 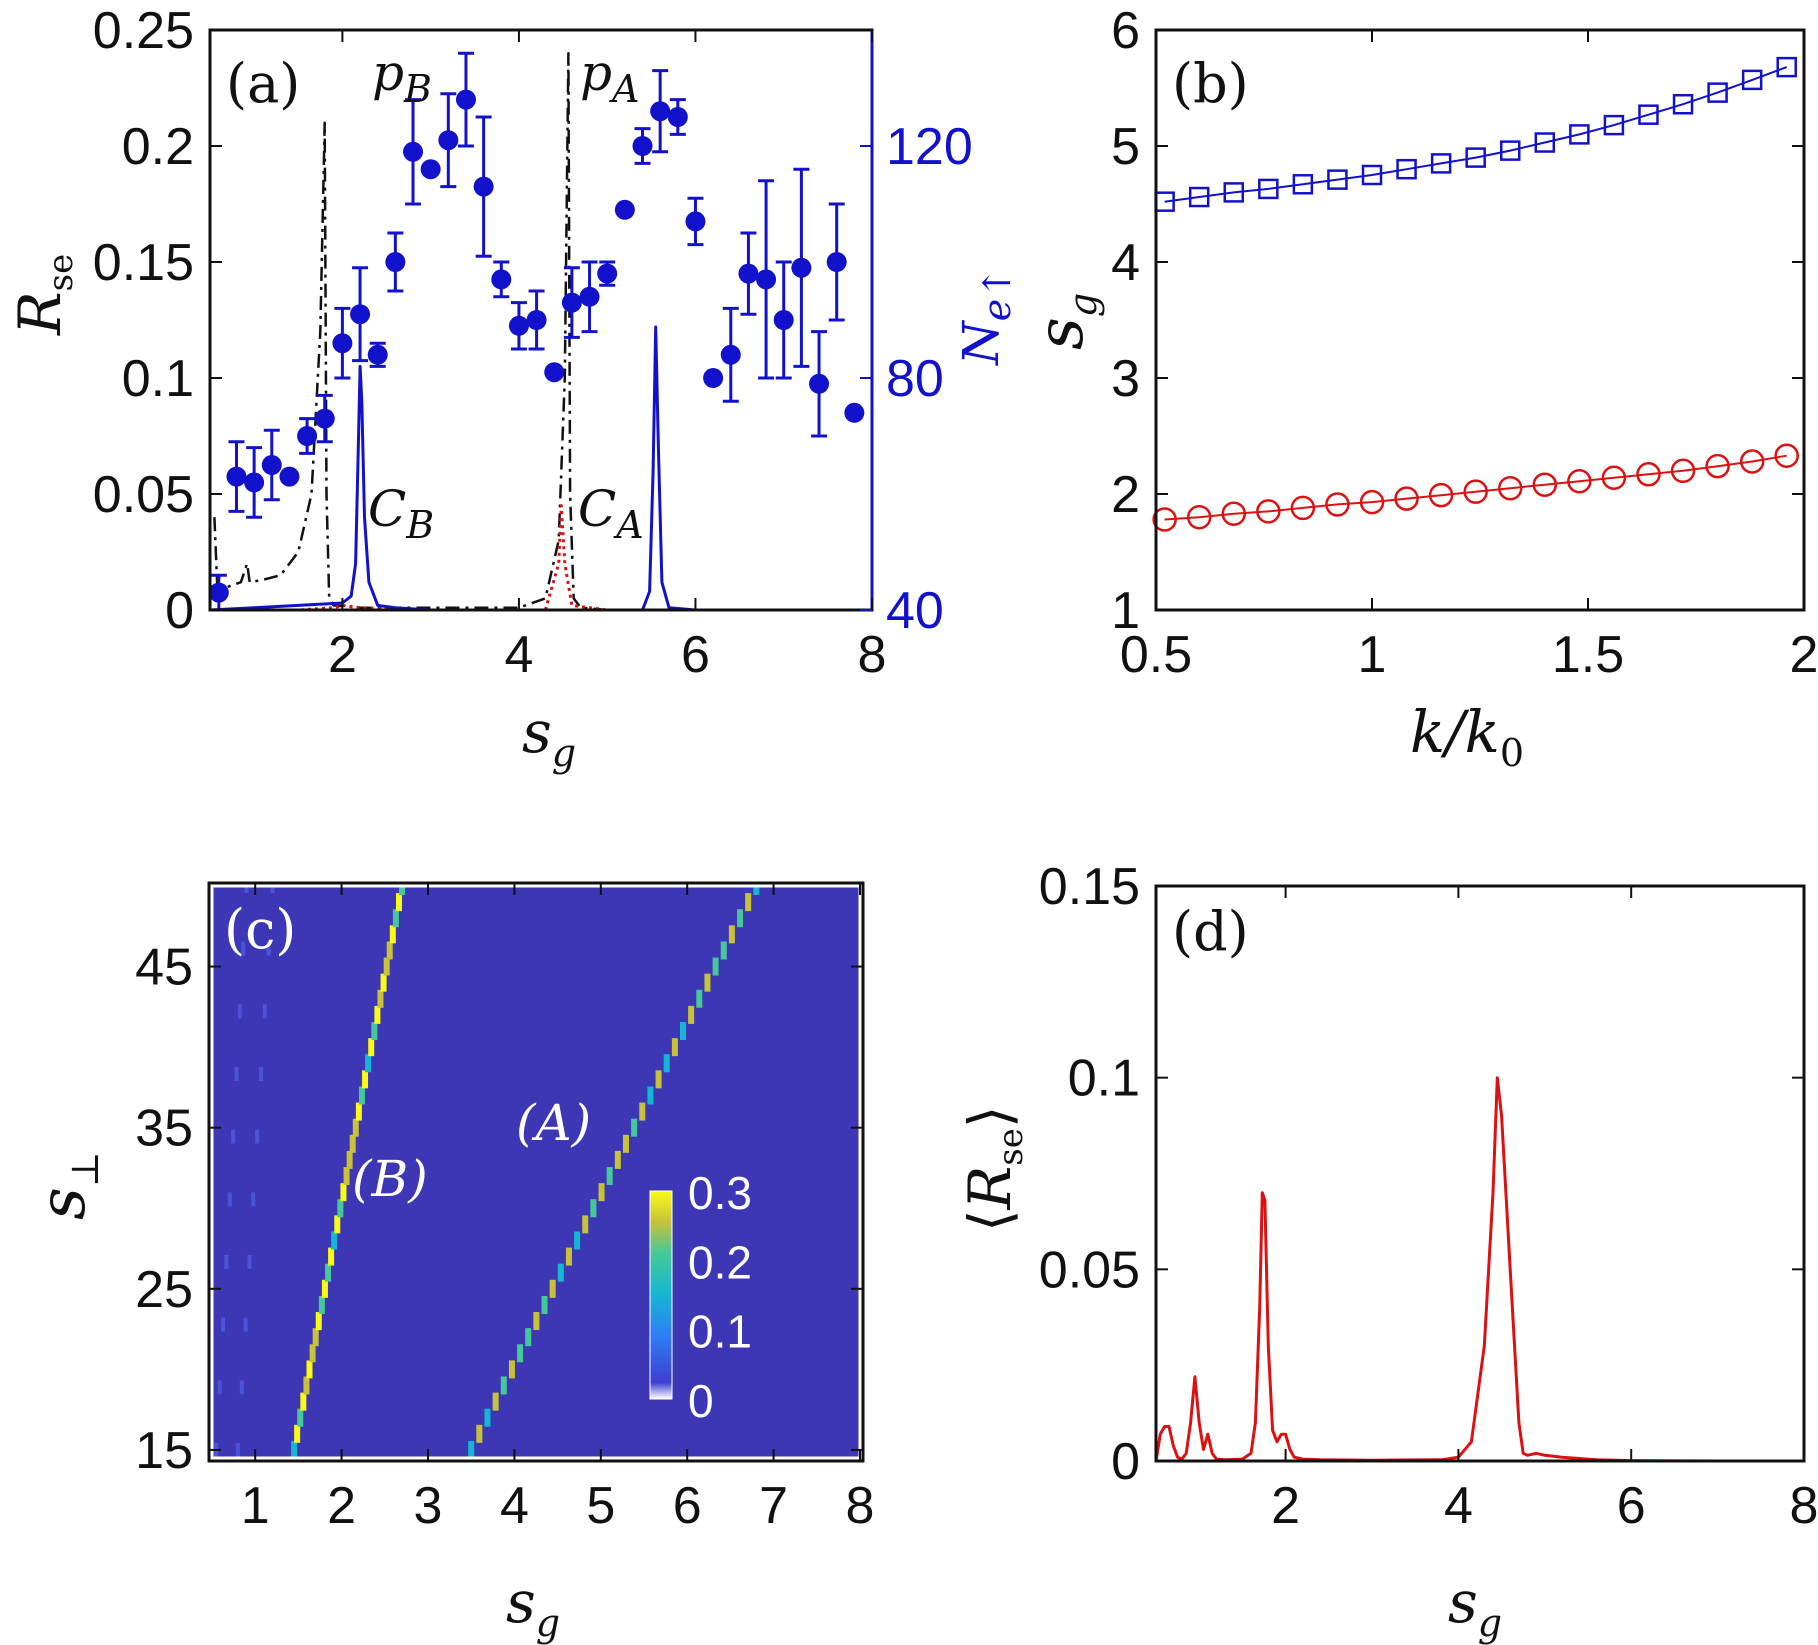 I want to click on panel-d-ylabel-sub: se, so click(x=1011, y=1147).